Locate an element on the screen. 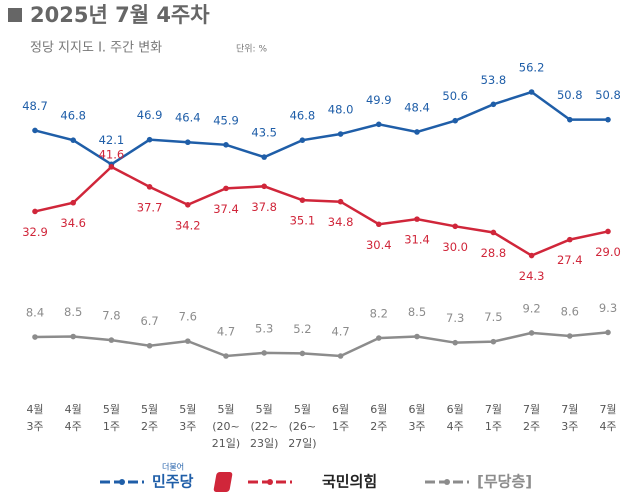 This screenshot has height=502, width=631. data-label: 49.9 is located at coordinates (379, 100).